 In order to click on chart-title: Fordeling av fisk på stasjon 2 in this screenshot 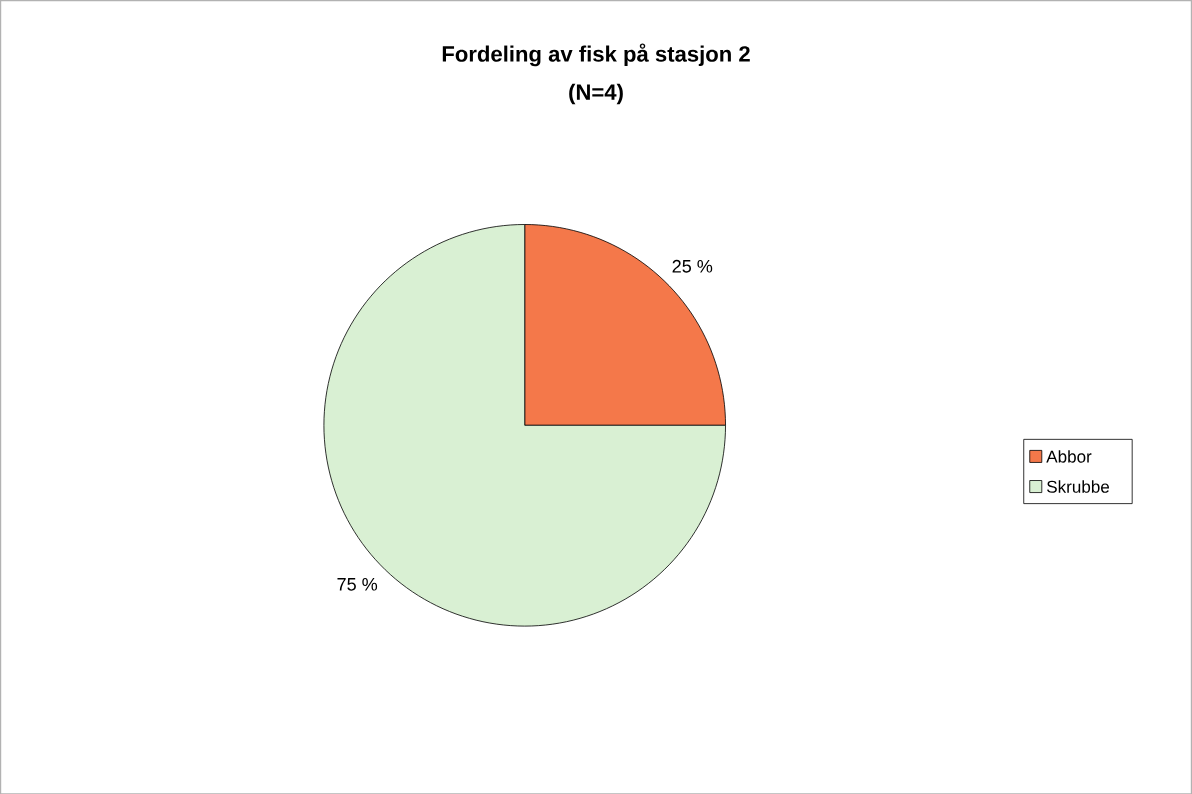, I will do `click(596, 55)`.